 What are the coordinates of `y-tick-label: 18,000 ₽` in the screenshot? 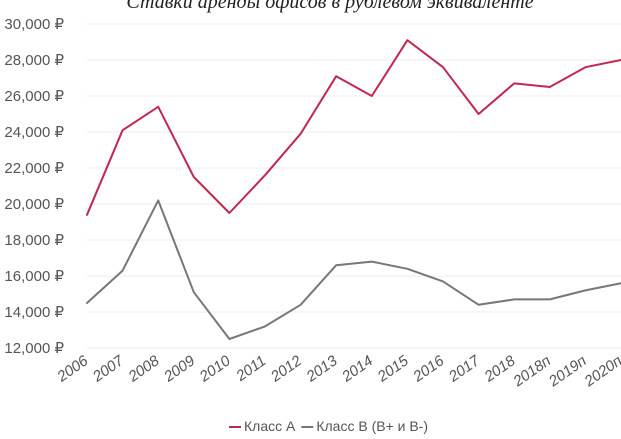 It's located at (34, 240).